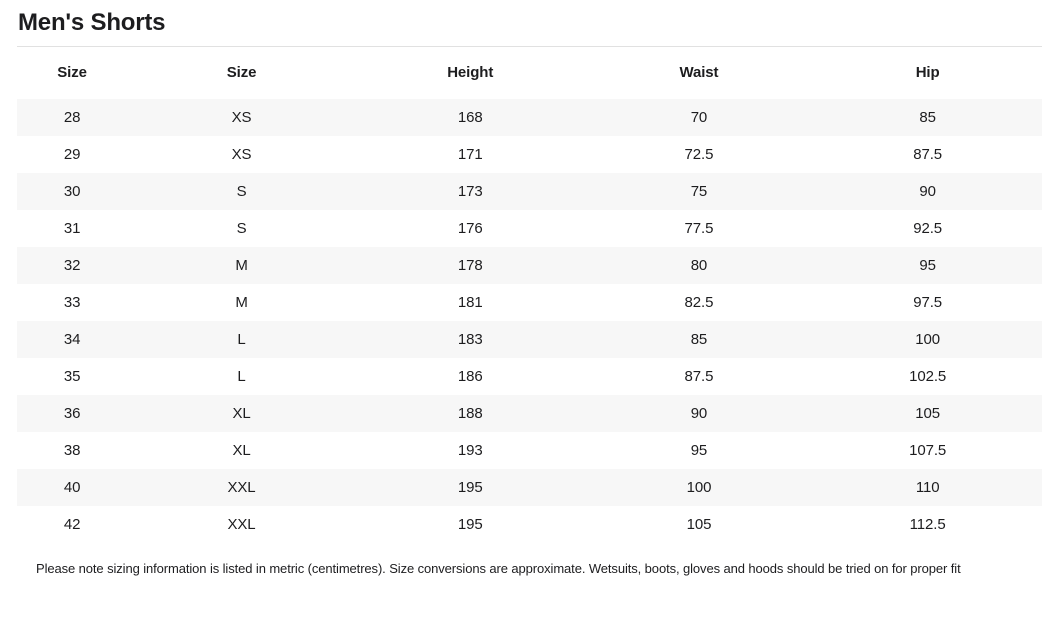  Describe the element at coordinates (699, 265) in the screenshot. I see `table-cell: 80` at that location.